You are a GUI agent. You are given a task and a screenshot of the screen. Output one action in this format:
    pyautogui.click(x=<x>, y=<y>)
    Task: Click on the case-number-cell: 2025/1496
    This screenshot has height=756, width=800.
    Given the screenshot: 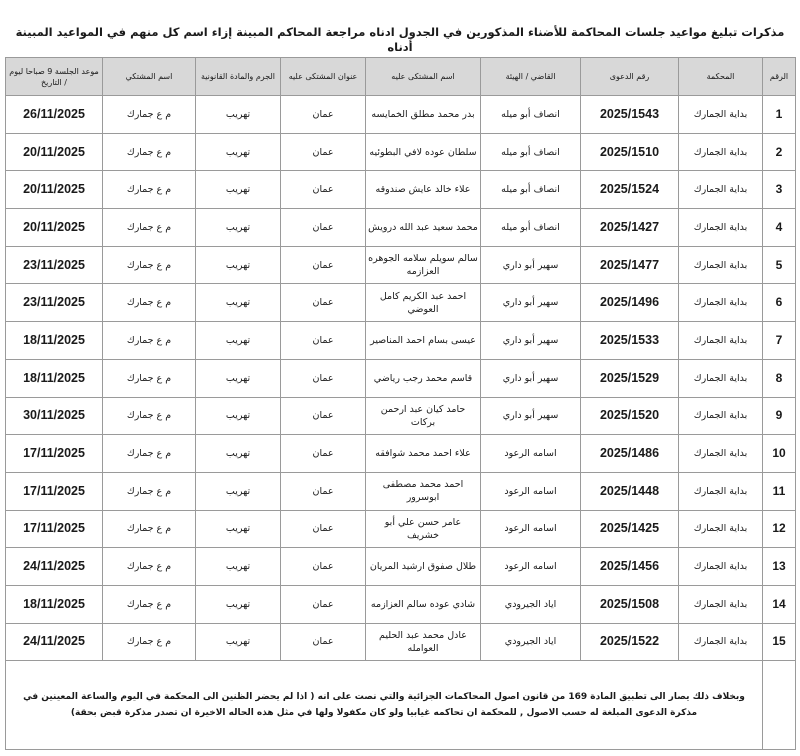 What is the action you would take?
    pyautogui.click(x=629, y=303)
    